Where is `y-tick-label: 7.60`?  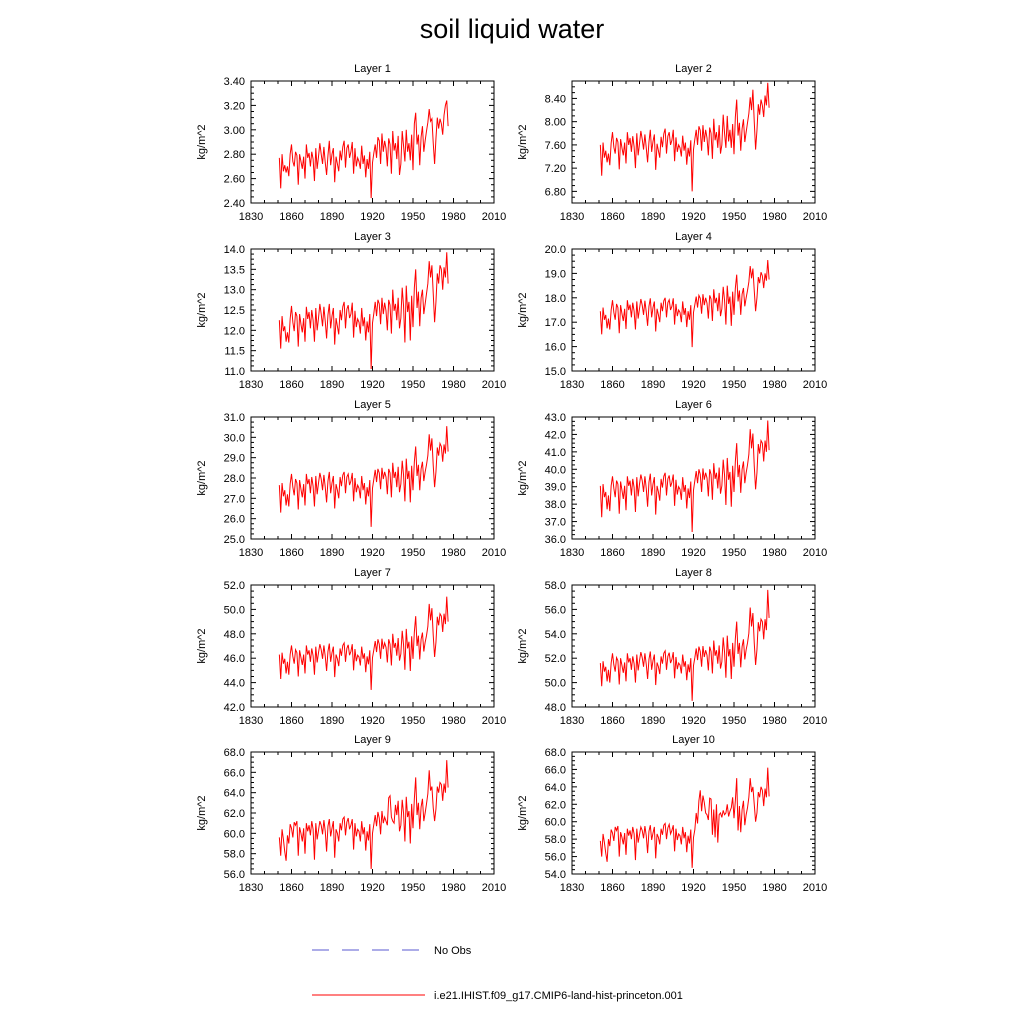
y-tick-label: 7.60 is located at coordinates (555, 146).